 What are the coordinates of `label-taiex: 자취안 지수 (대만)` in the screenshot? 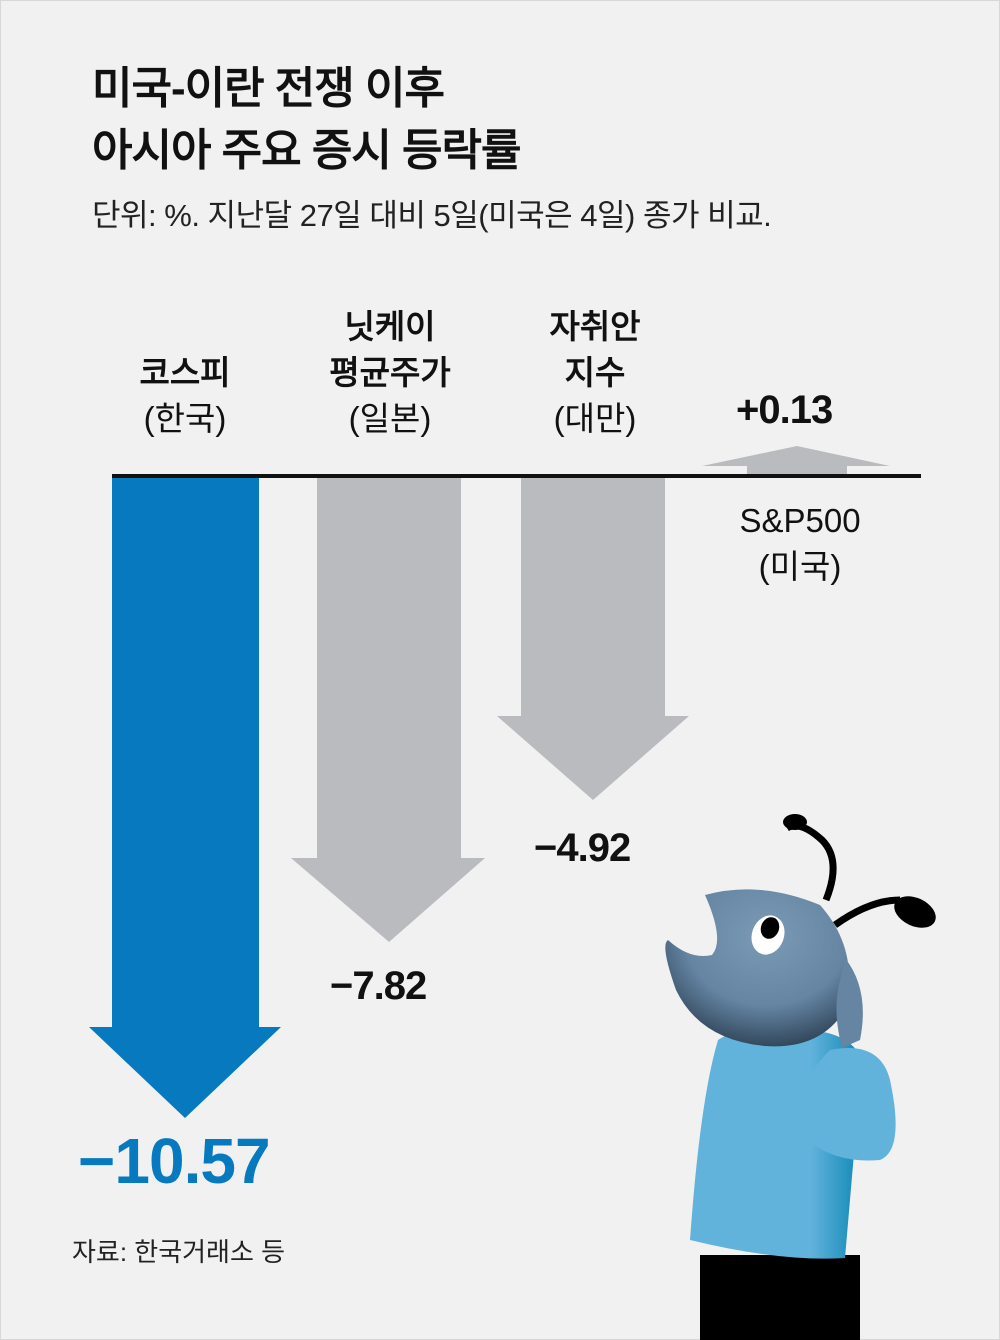 It's located at (595, 373).